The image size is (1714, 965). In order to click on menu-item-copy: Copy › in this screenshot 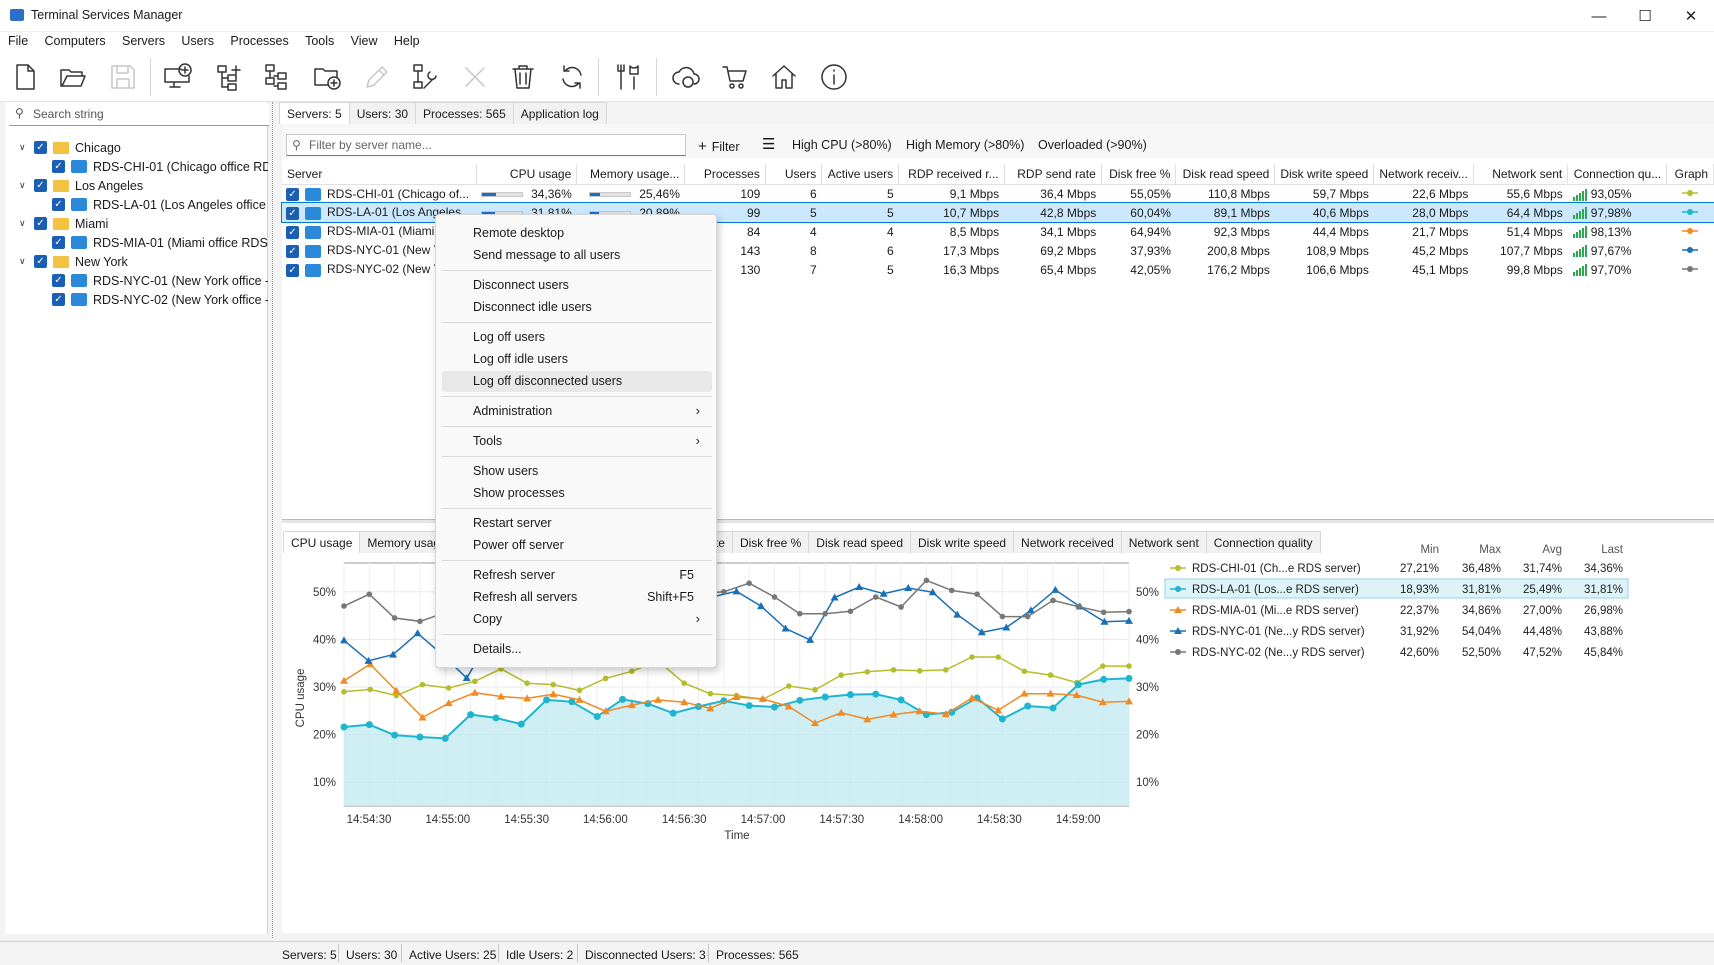, I will do `click(577, 619)`.